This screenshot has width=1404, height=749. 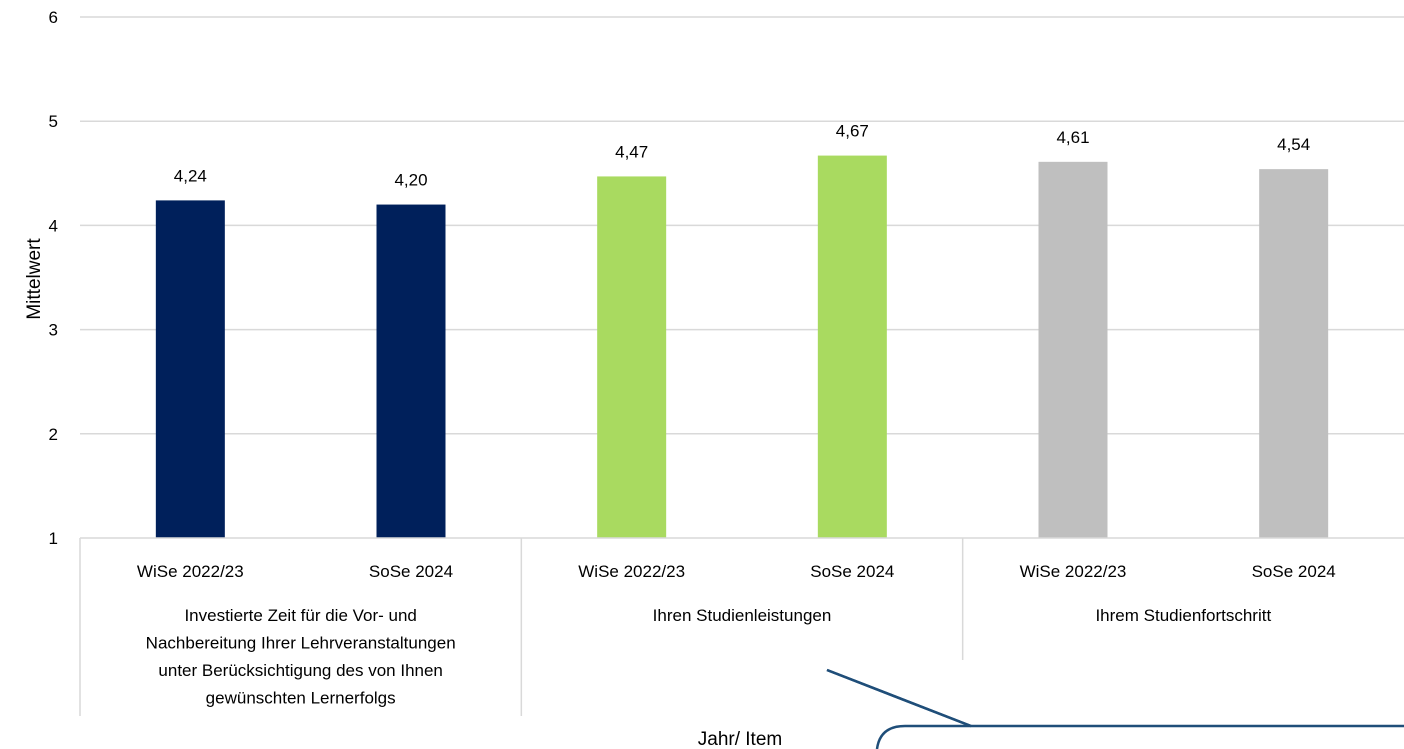 I want to click on callout-box-edge, so click(x=923, y=736).